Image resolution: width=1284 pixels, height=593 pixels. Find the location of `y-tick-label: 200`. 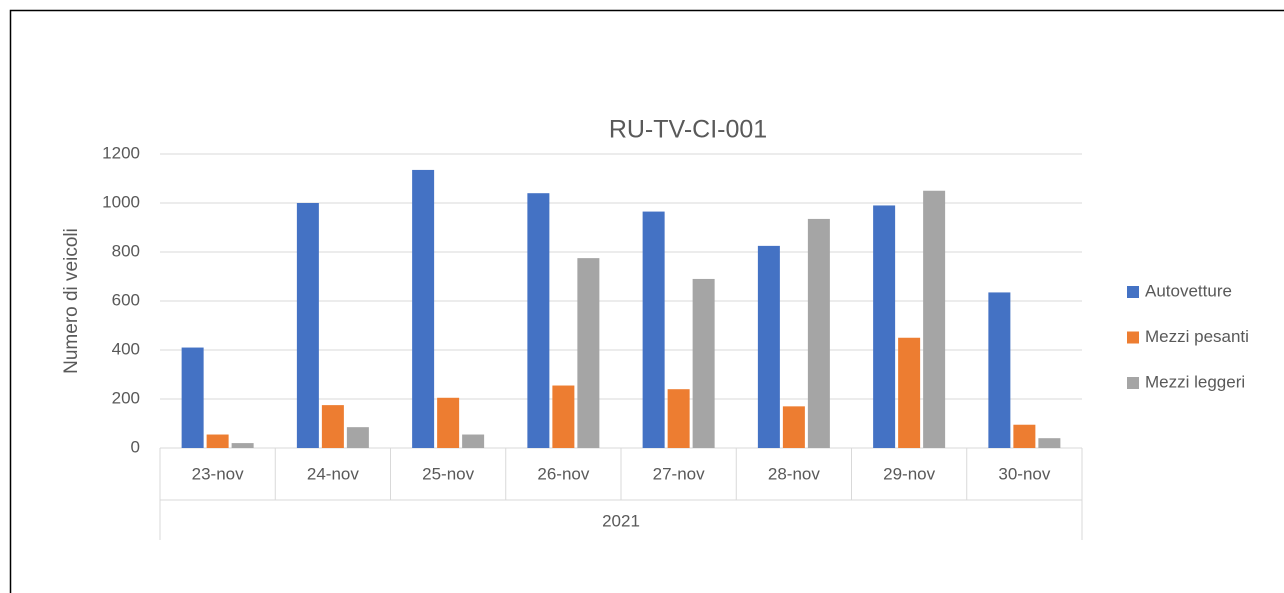

y-tick-label: 200 is located at coordinates (126, 397).